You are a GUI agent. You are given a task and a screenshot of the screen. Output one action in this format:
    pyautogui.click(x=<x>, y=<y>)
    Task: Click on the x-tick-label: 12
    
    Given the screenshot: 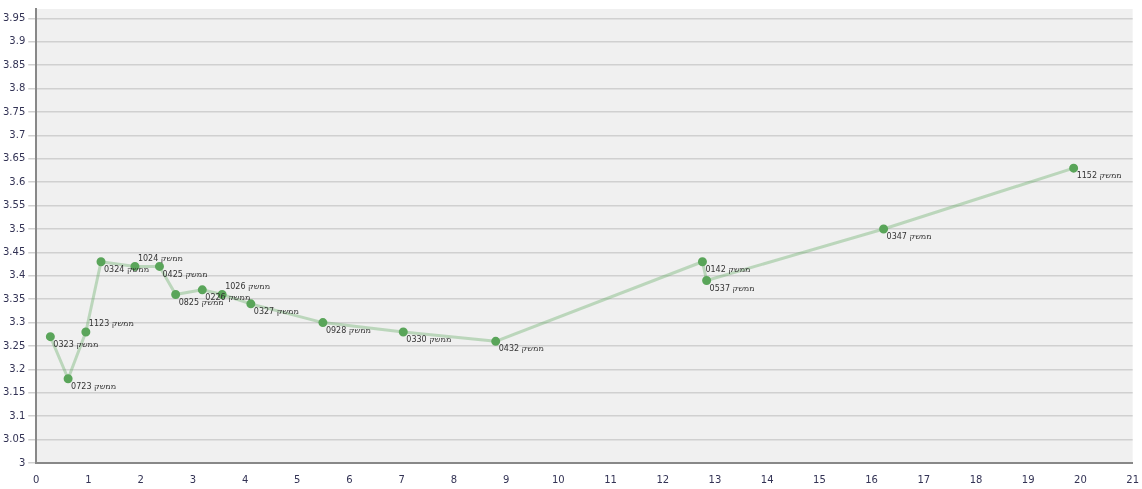 What is the action you would take?
    pyautogui.click(x=663, y=479)
    